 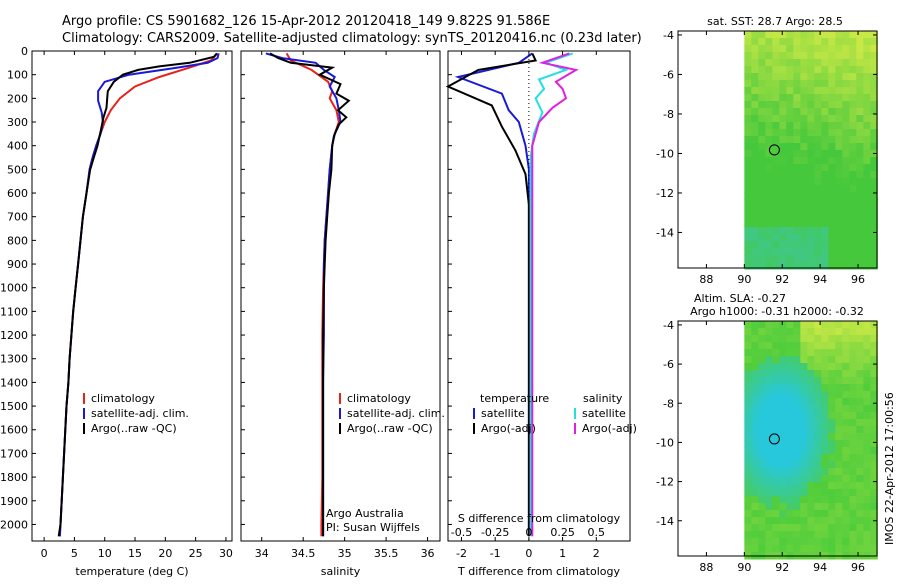 What do you see at coordinates (14, 430) in the screenshot?
I see `y-tick-label: 1600` at bounding box center [14, 430].